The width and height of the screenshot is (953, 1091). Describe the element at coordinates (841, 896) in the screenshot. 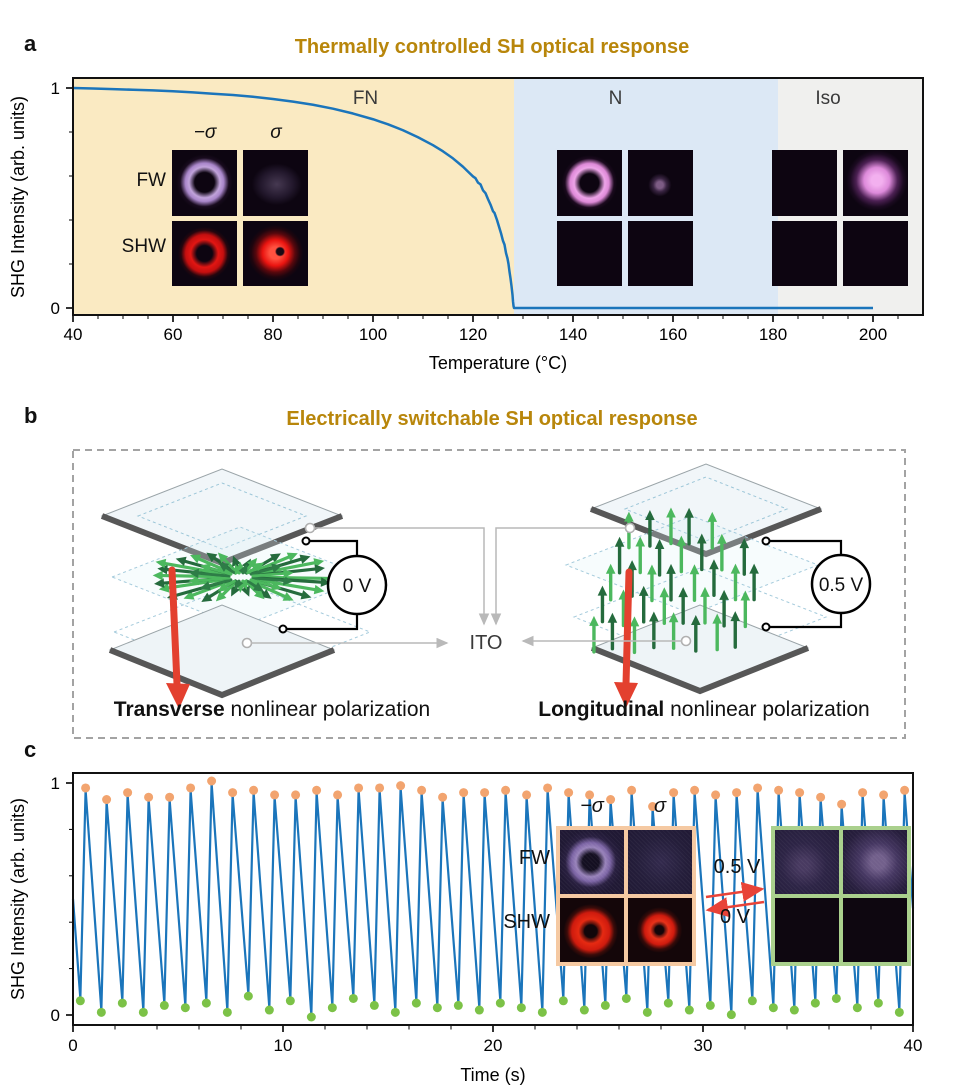

I see `inset-grid-voltage-off` at that location.